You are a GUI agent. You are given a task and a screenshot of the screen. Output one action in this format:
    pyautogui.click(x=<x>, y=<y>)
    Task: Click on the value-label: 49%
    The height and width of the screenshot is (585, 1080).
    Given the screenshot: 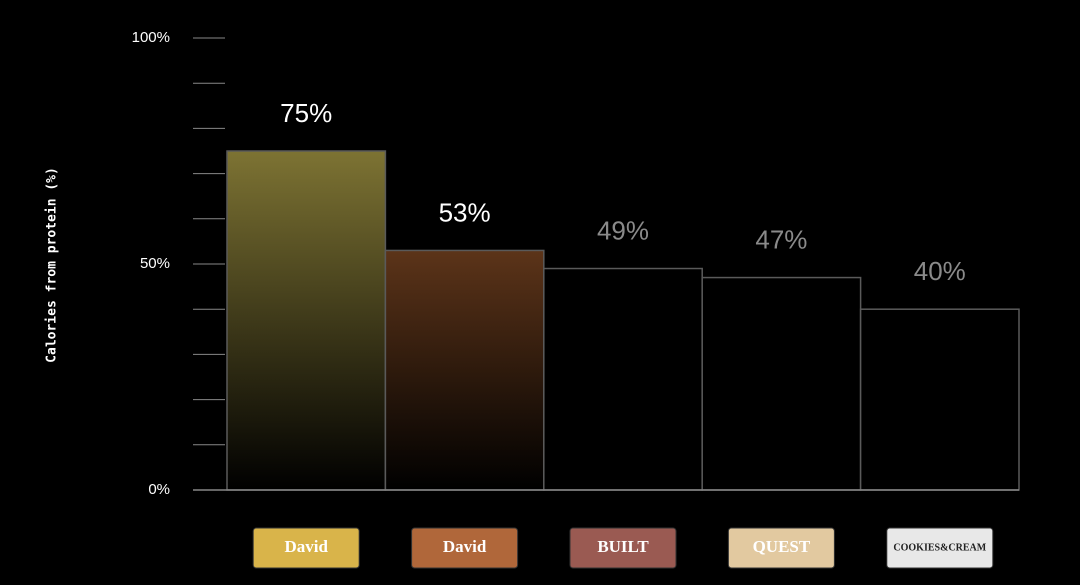 What is the action you would take?
    pyautogui.click(x=623, y=230)
    